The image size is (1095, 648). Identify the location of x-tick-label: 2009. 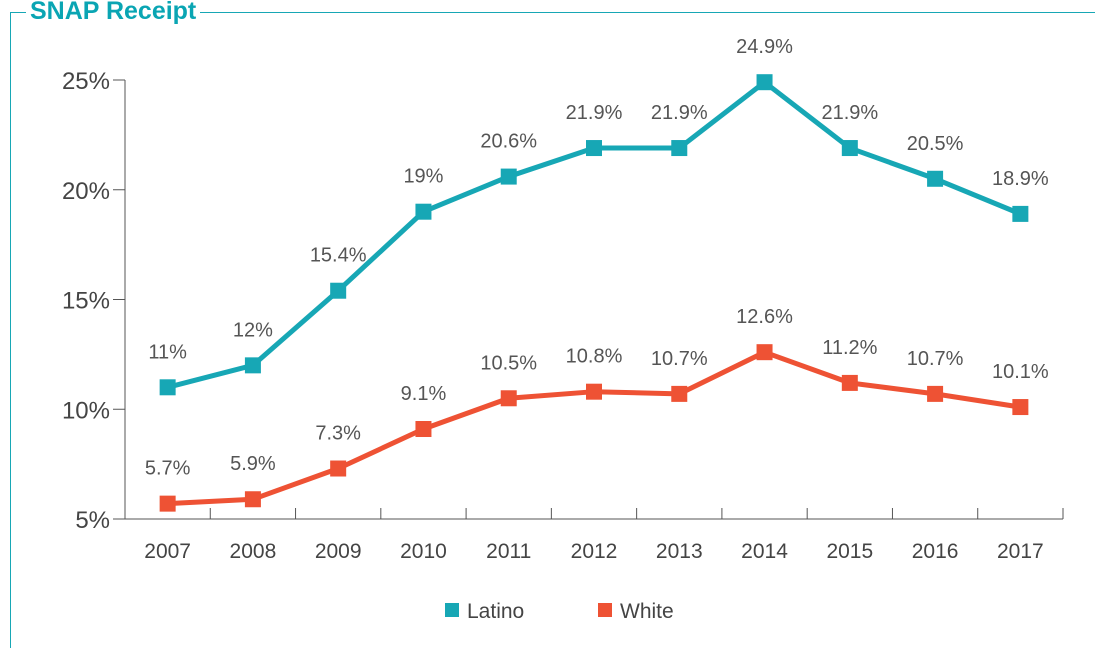
(338, 551).